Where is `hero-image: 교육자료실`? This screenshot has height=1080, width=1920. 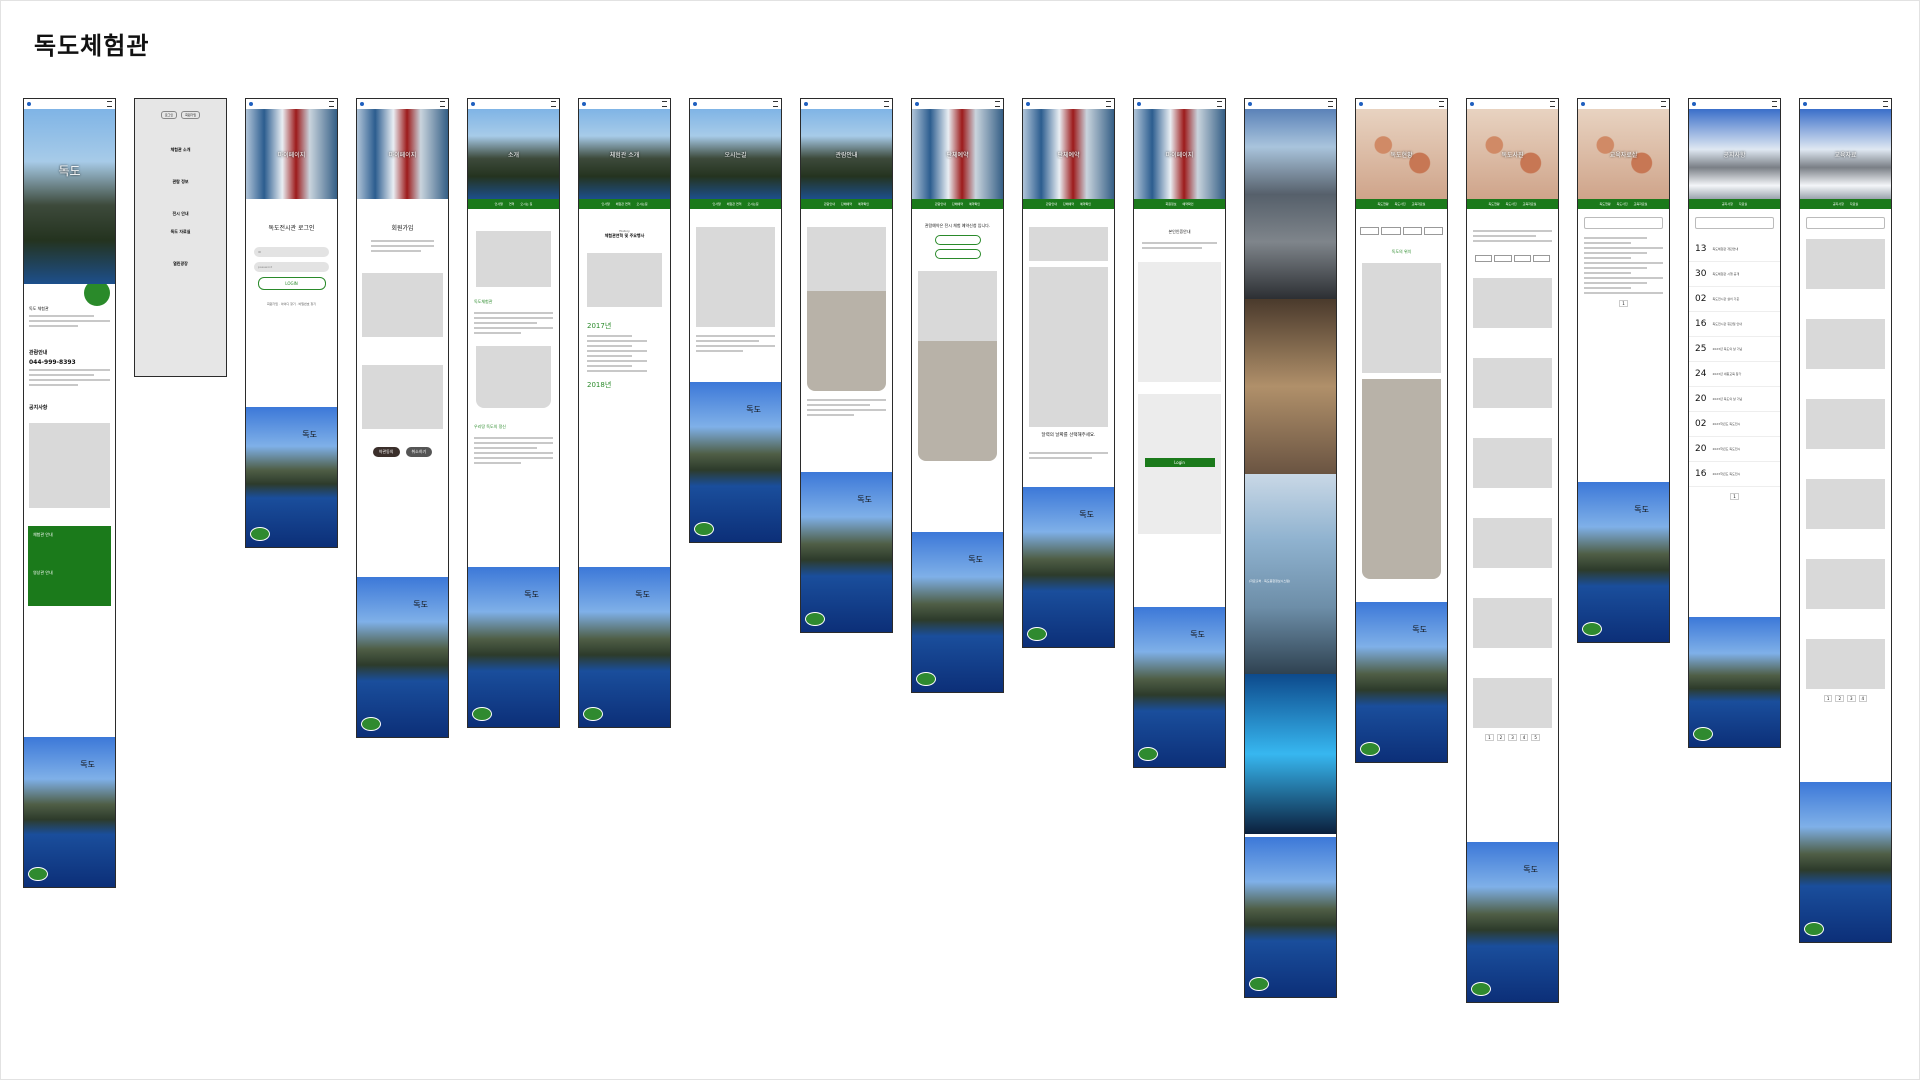 hero-image: 교육자료실 is located at coordinates (1623, 154).